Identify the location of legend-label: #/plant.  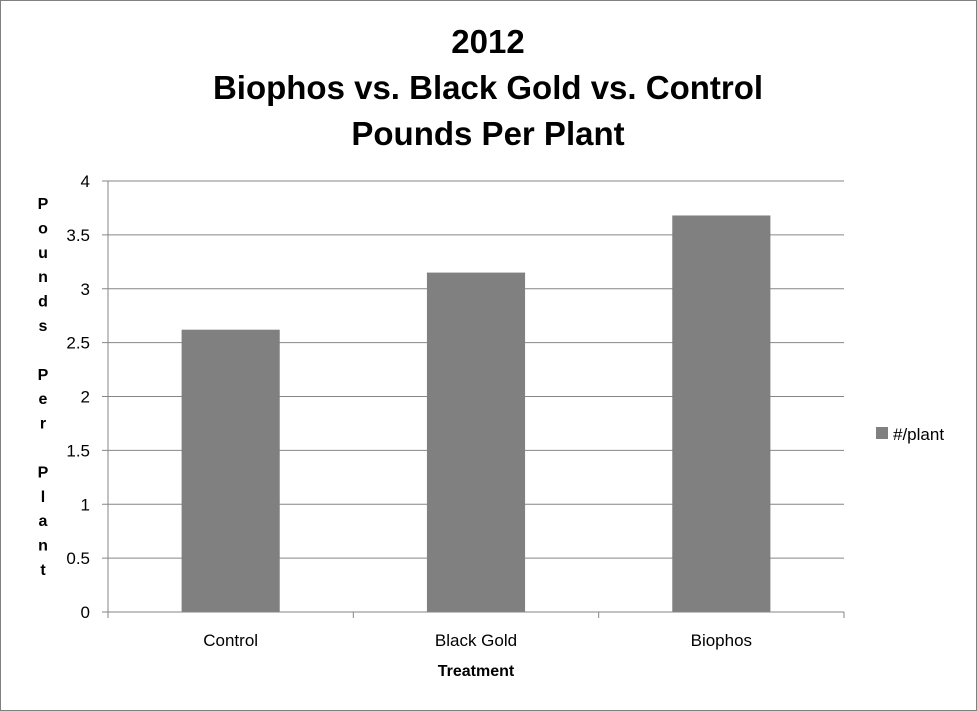
(918, 434).